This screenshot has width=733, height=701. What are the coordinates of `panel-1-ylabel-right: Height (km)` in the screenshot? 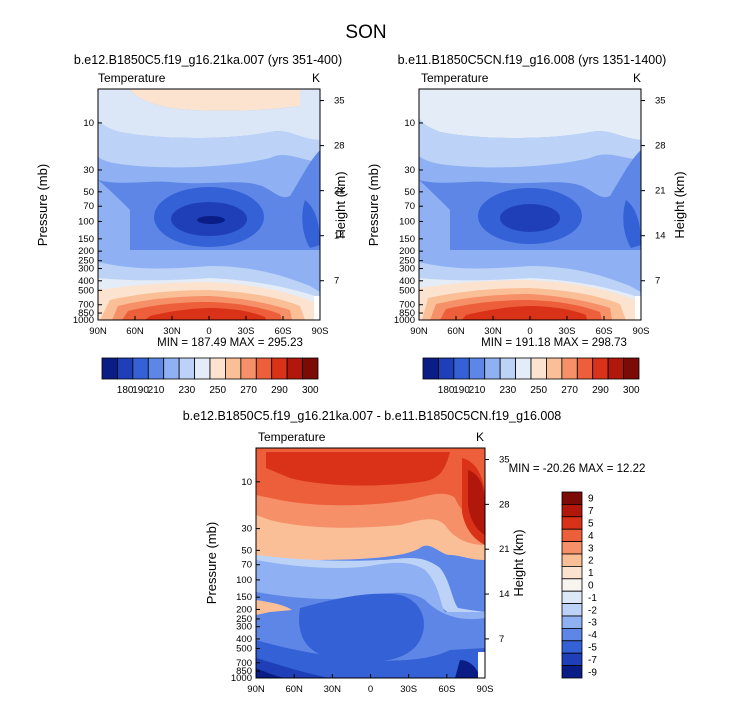 It's located at (340, 204).